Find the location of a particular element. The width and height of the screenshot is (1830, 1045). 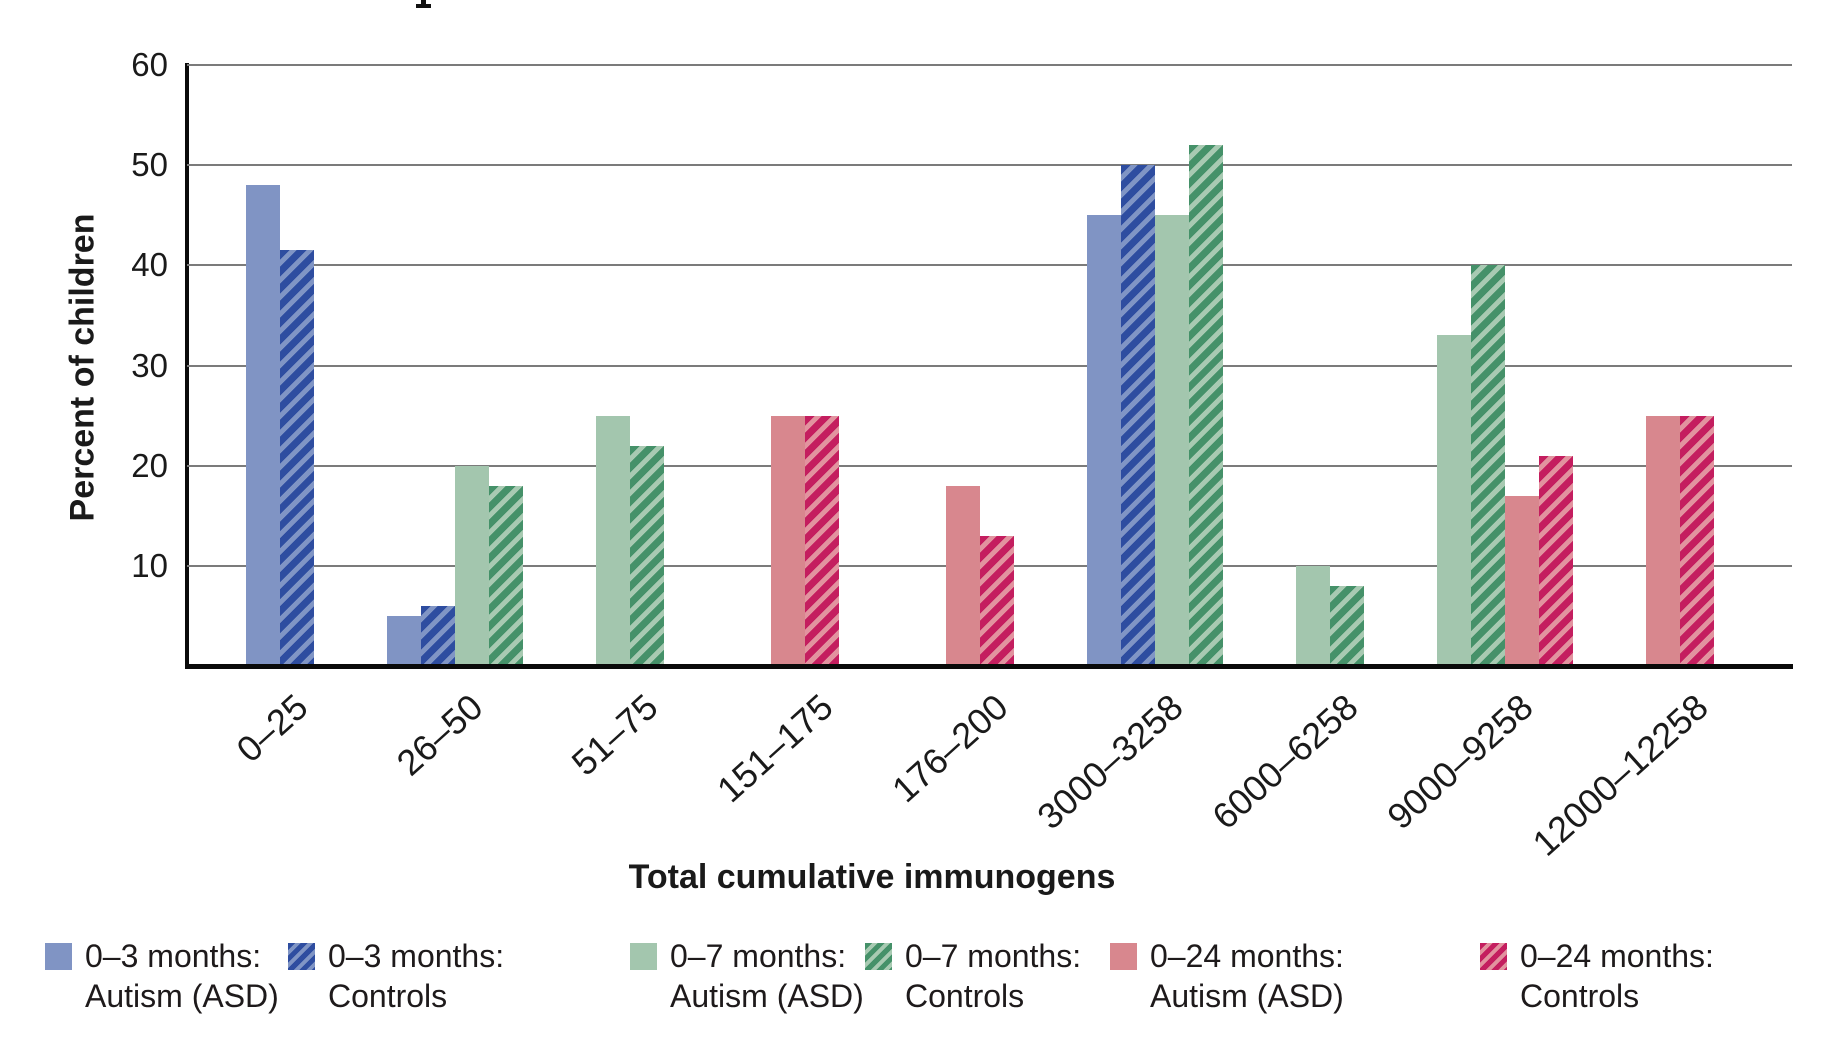

y-tick-label: 60 is located at coordinates (149, 64).